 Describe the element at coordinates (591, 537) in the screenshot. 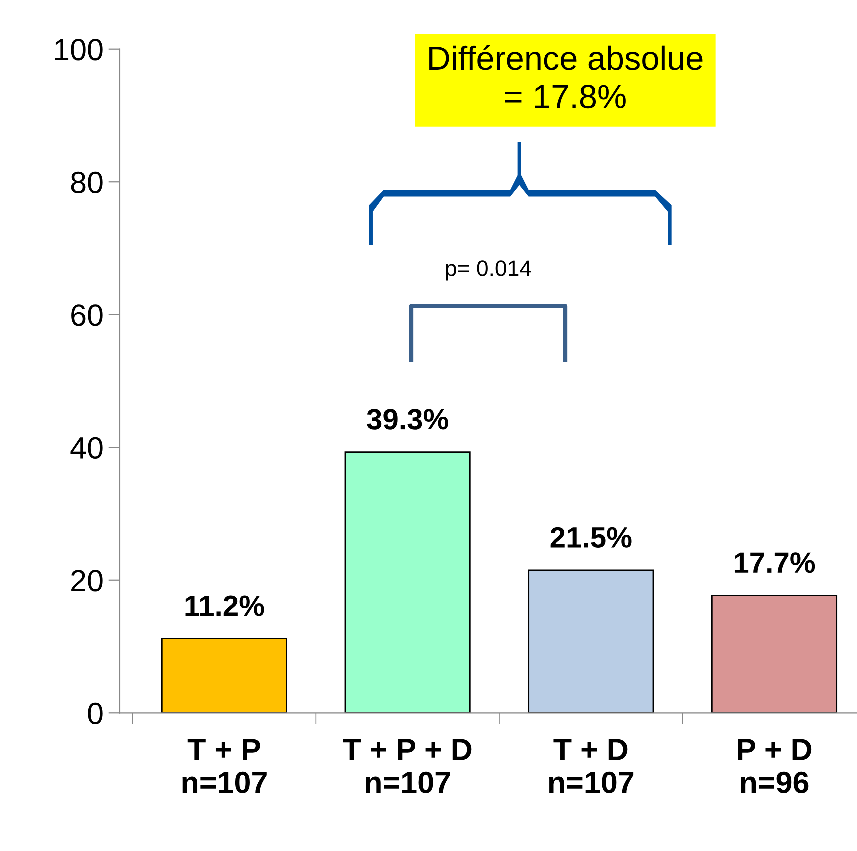

I see `data-label: 21.5%` at that location.